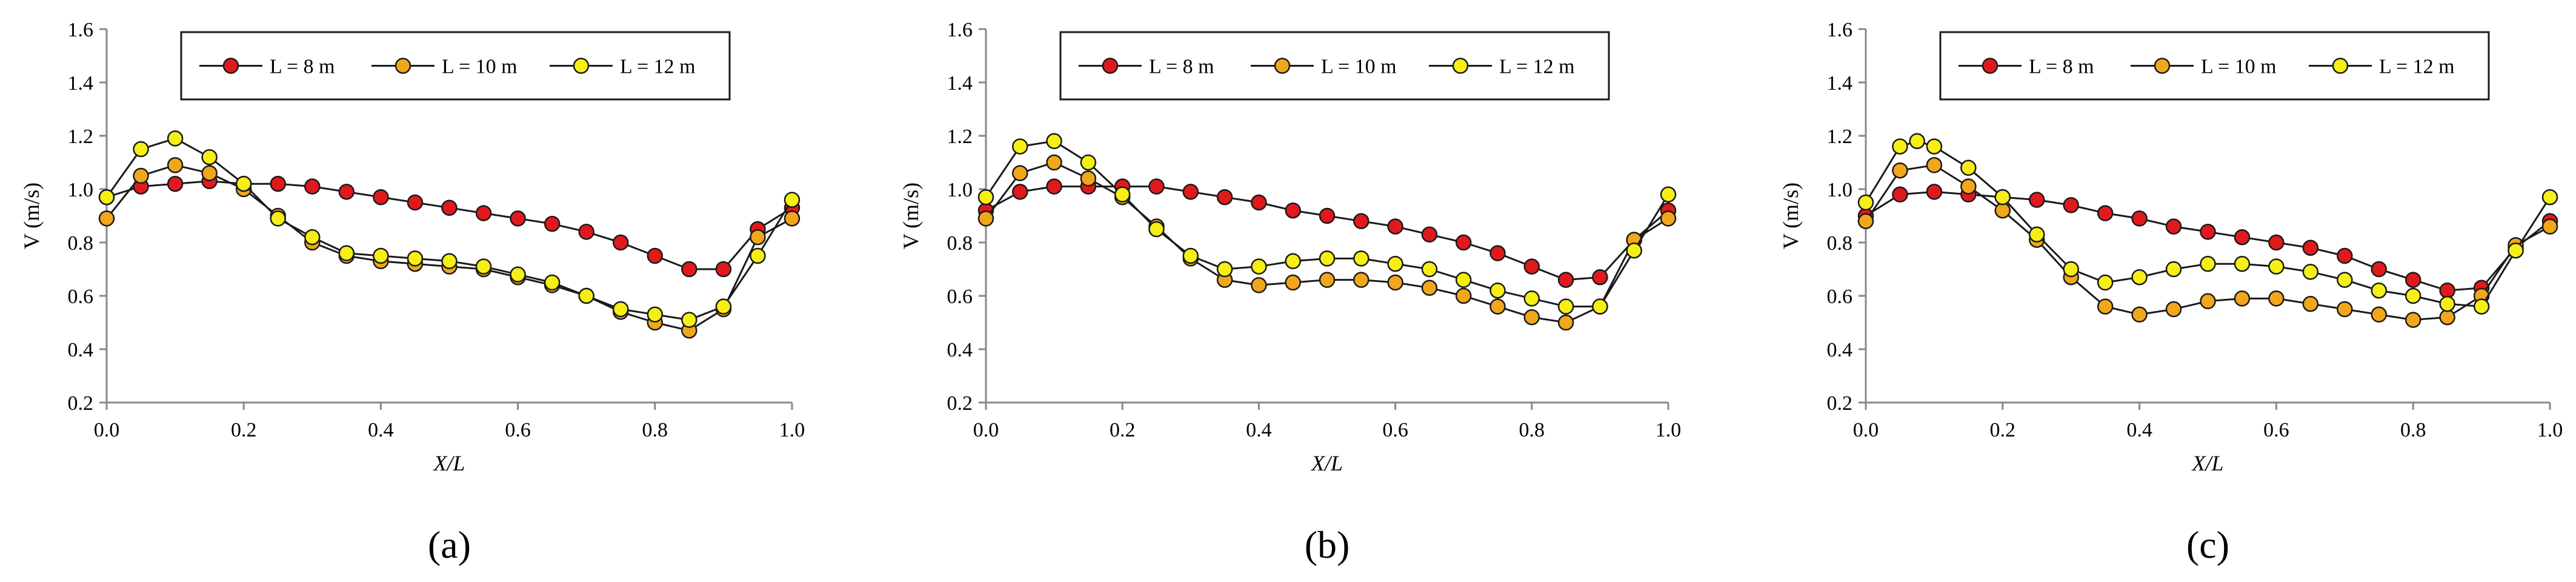 This screenshot has height=582, width=2576. Describe the element at coordinates (1537, 67) in the screenshot. I see `legend-label-3: L = 12 m` at that location.